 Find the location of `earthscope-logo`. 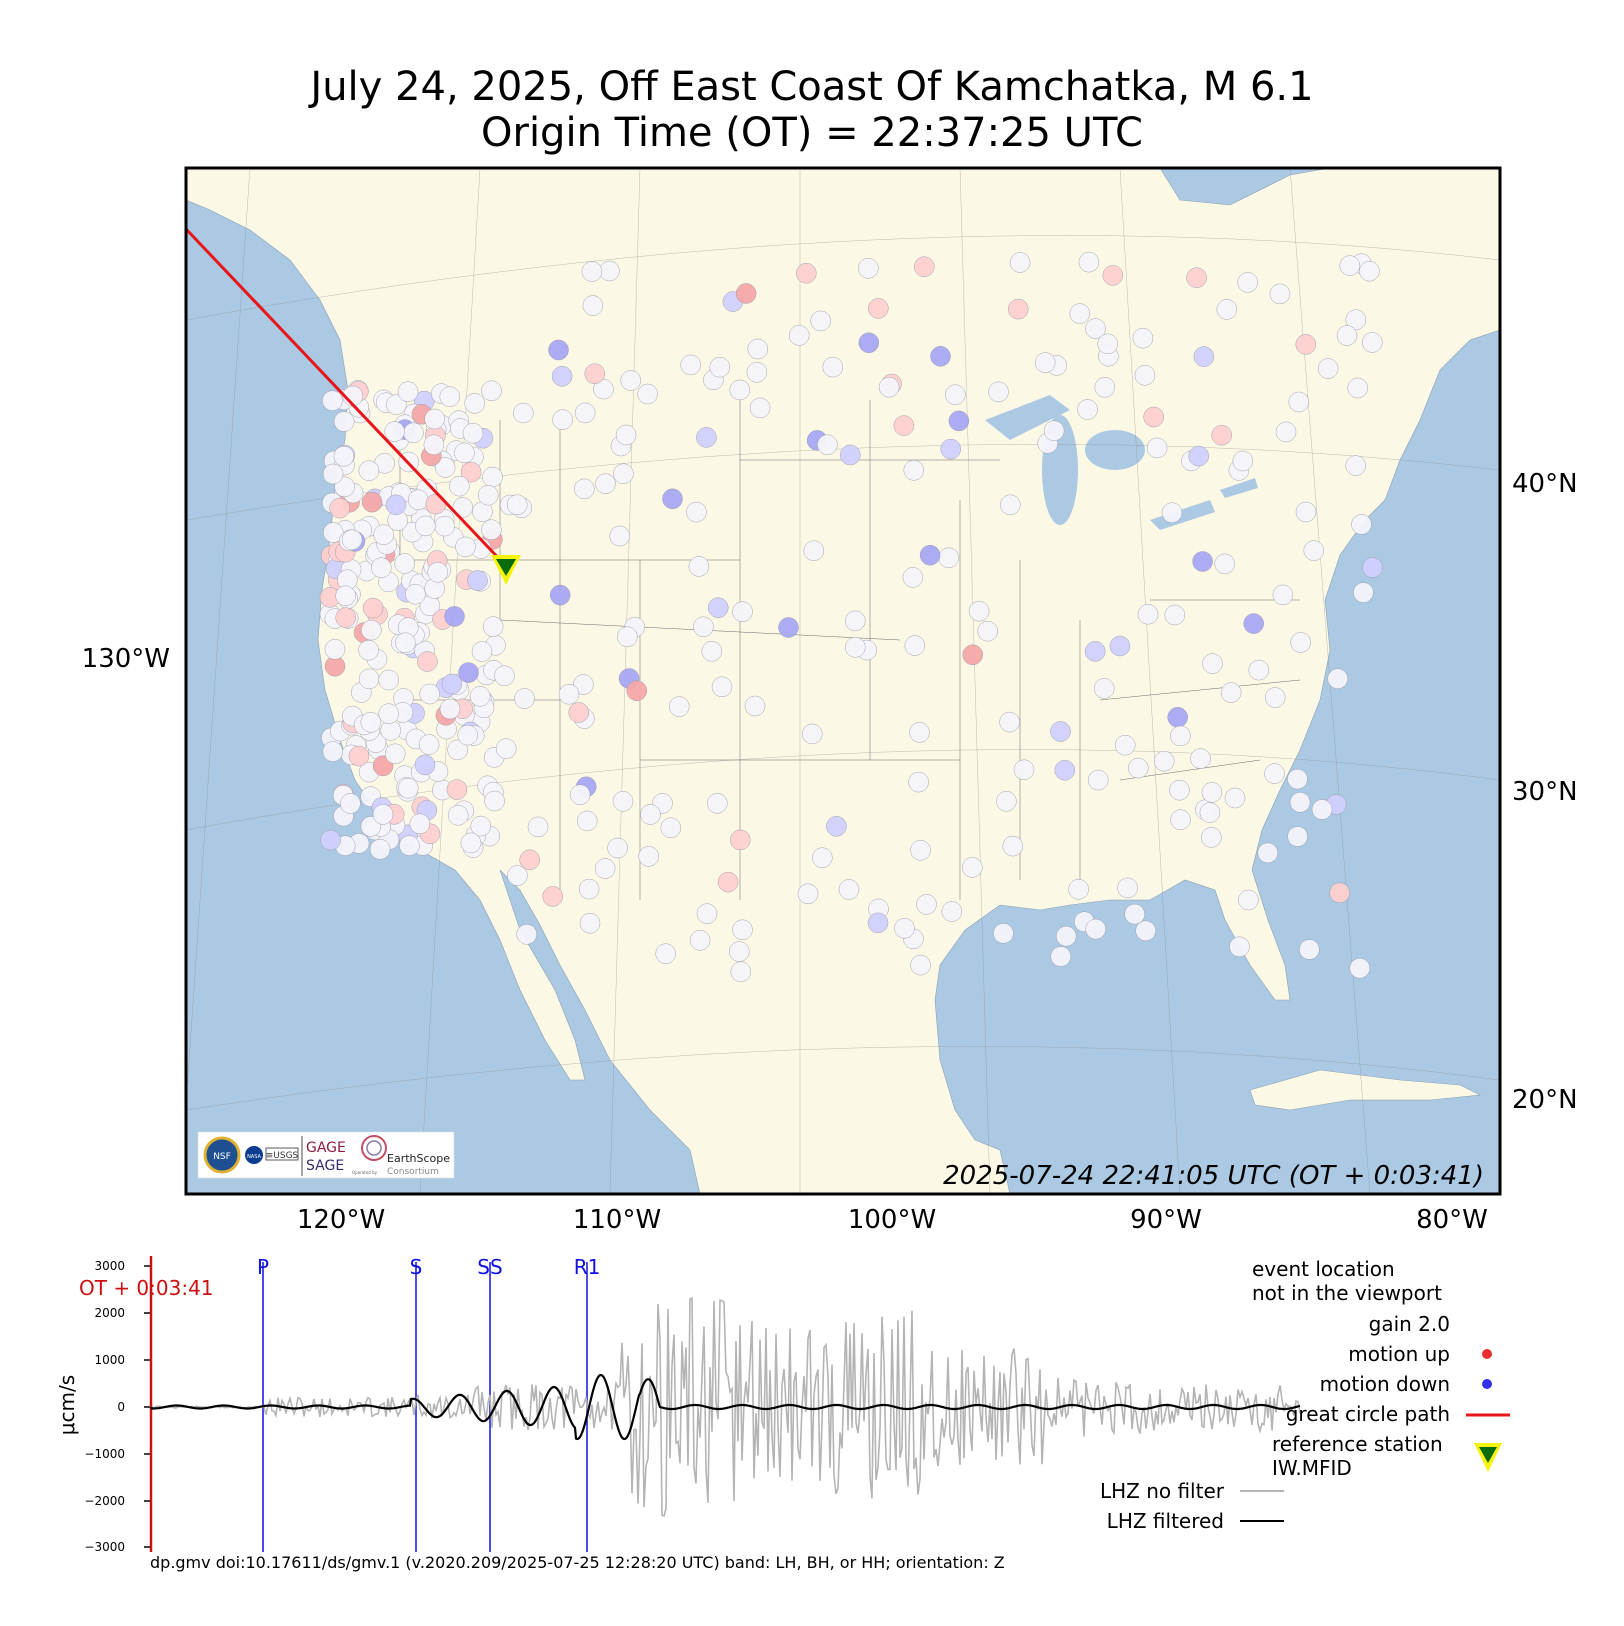

earthscope-logo is located at coordinates (374, 1148).